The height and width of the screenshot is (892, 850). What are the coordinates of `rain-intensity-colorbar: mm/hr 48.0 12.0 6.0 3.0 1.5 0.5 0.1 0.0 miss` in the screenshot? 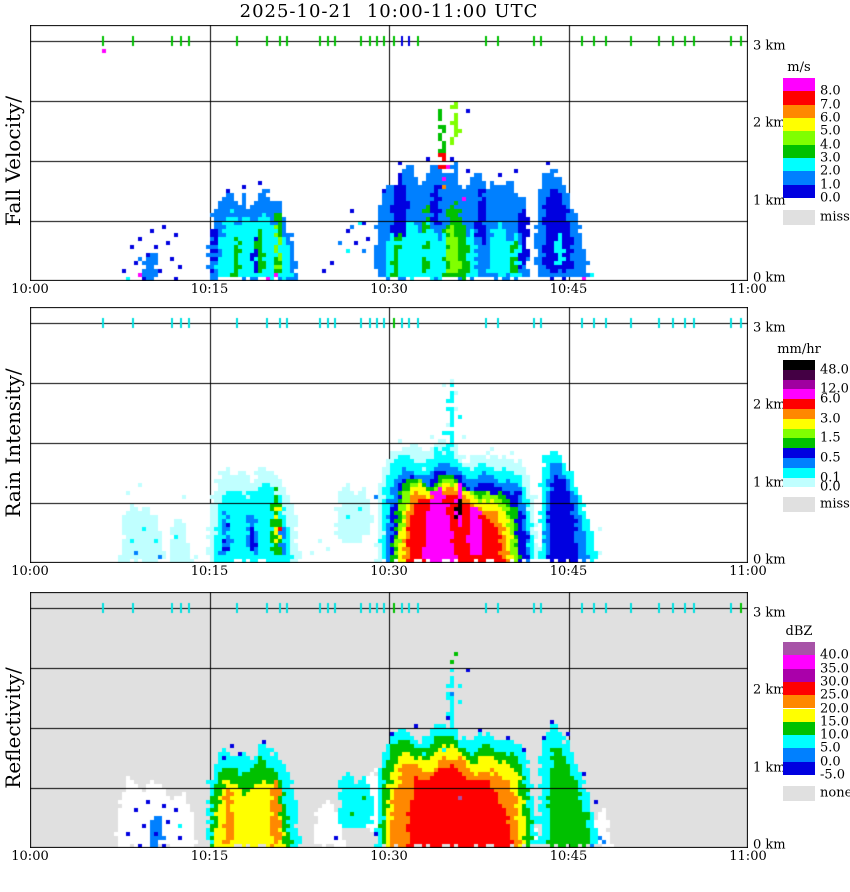 It's located at (813, 434).